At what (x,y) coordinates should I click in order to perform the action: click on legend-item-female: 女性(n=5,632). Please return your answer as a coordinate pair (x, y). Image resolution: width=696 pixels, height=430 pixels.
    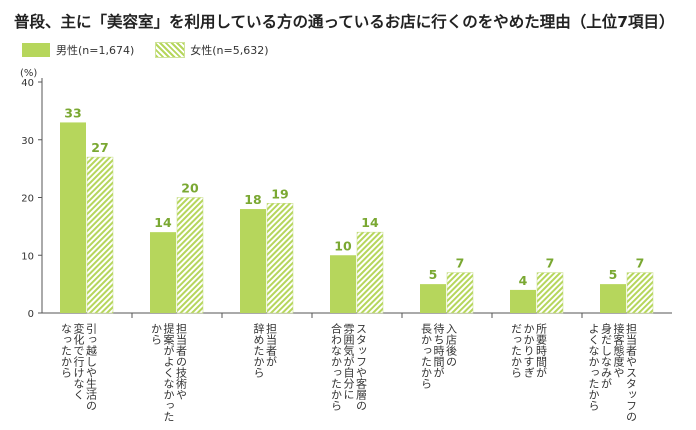
    Looking at the image, I should click on (212, 50).